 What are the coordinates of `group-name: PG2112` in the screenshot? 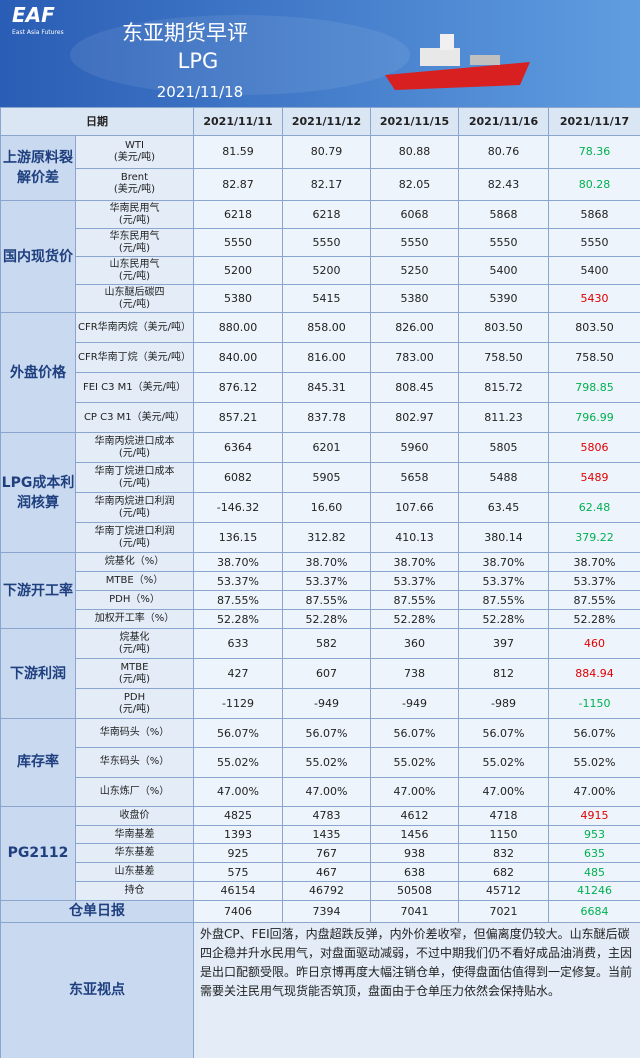 It's located at (38, 853).